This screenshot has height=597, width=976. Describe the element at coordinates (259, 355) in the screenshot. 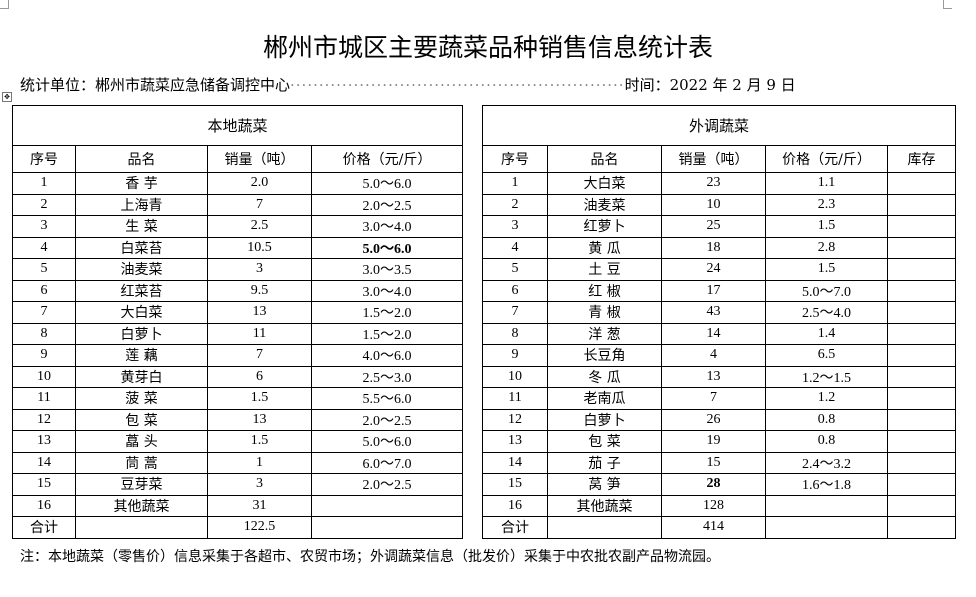

I see `local-volume-cell: 7` at that location.